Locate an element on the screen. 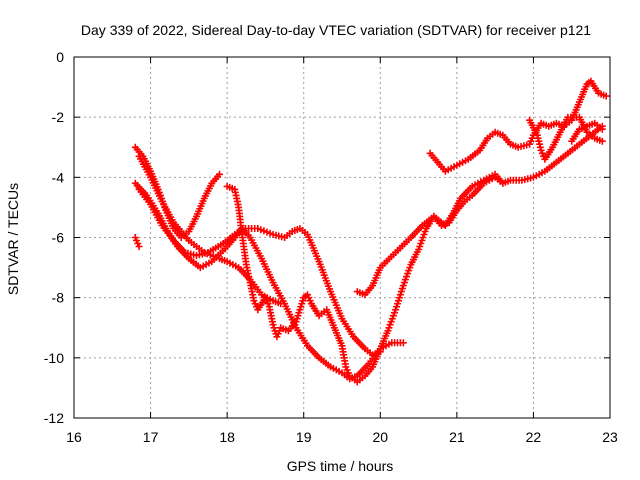 Image resolution: width=640 pixels, height=480 pixels. y-tick-label: -4 is located at coordinates (58, 177).